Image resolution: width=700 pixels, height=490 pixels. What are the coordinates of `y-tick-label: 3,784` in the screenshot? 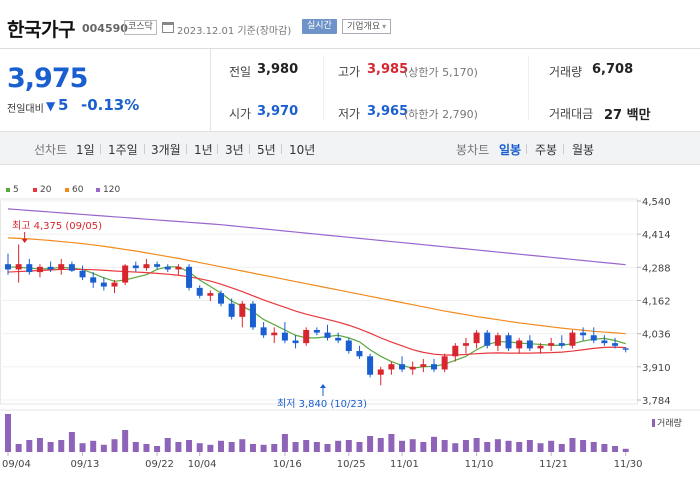 It's located at (656, 401).